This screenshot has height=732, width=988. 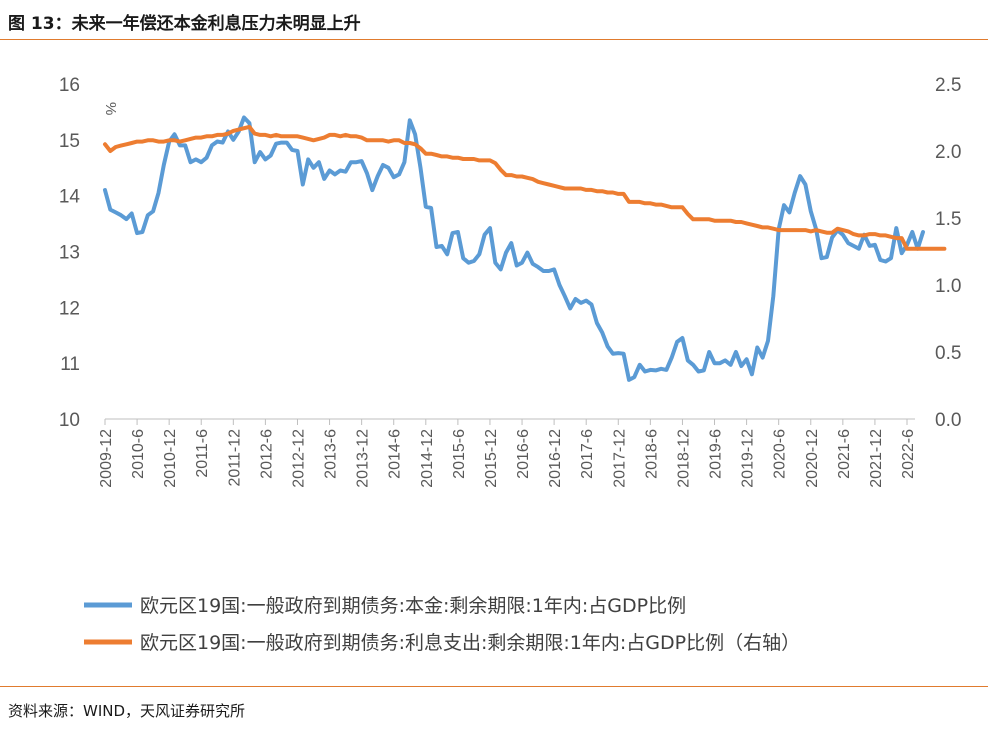 What do you see at coordinates (948, 152) in the screenshot?
I see `y2-tick-label: 2.0` at bounding box center [948, 152].